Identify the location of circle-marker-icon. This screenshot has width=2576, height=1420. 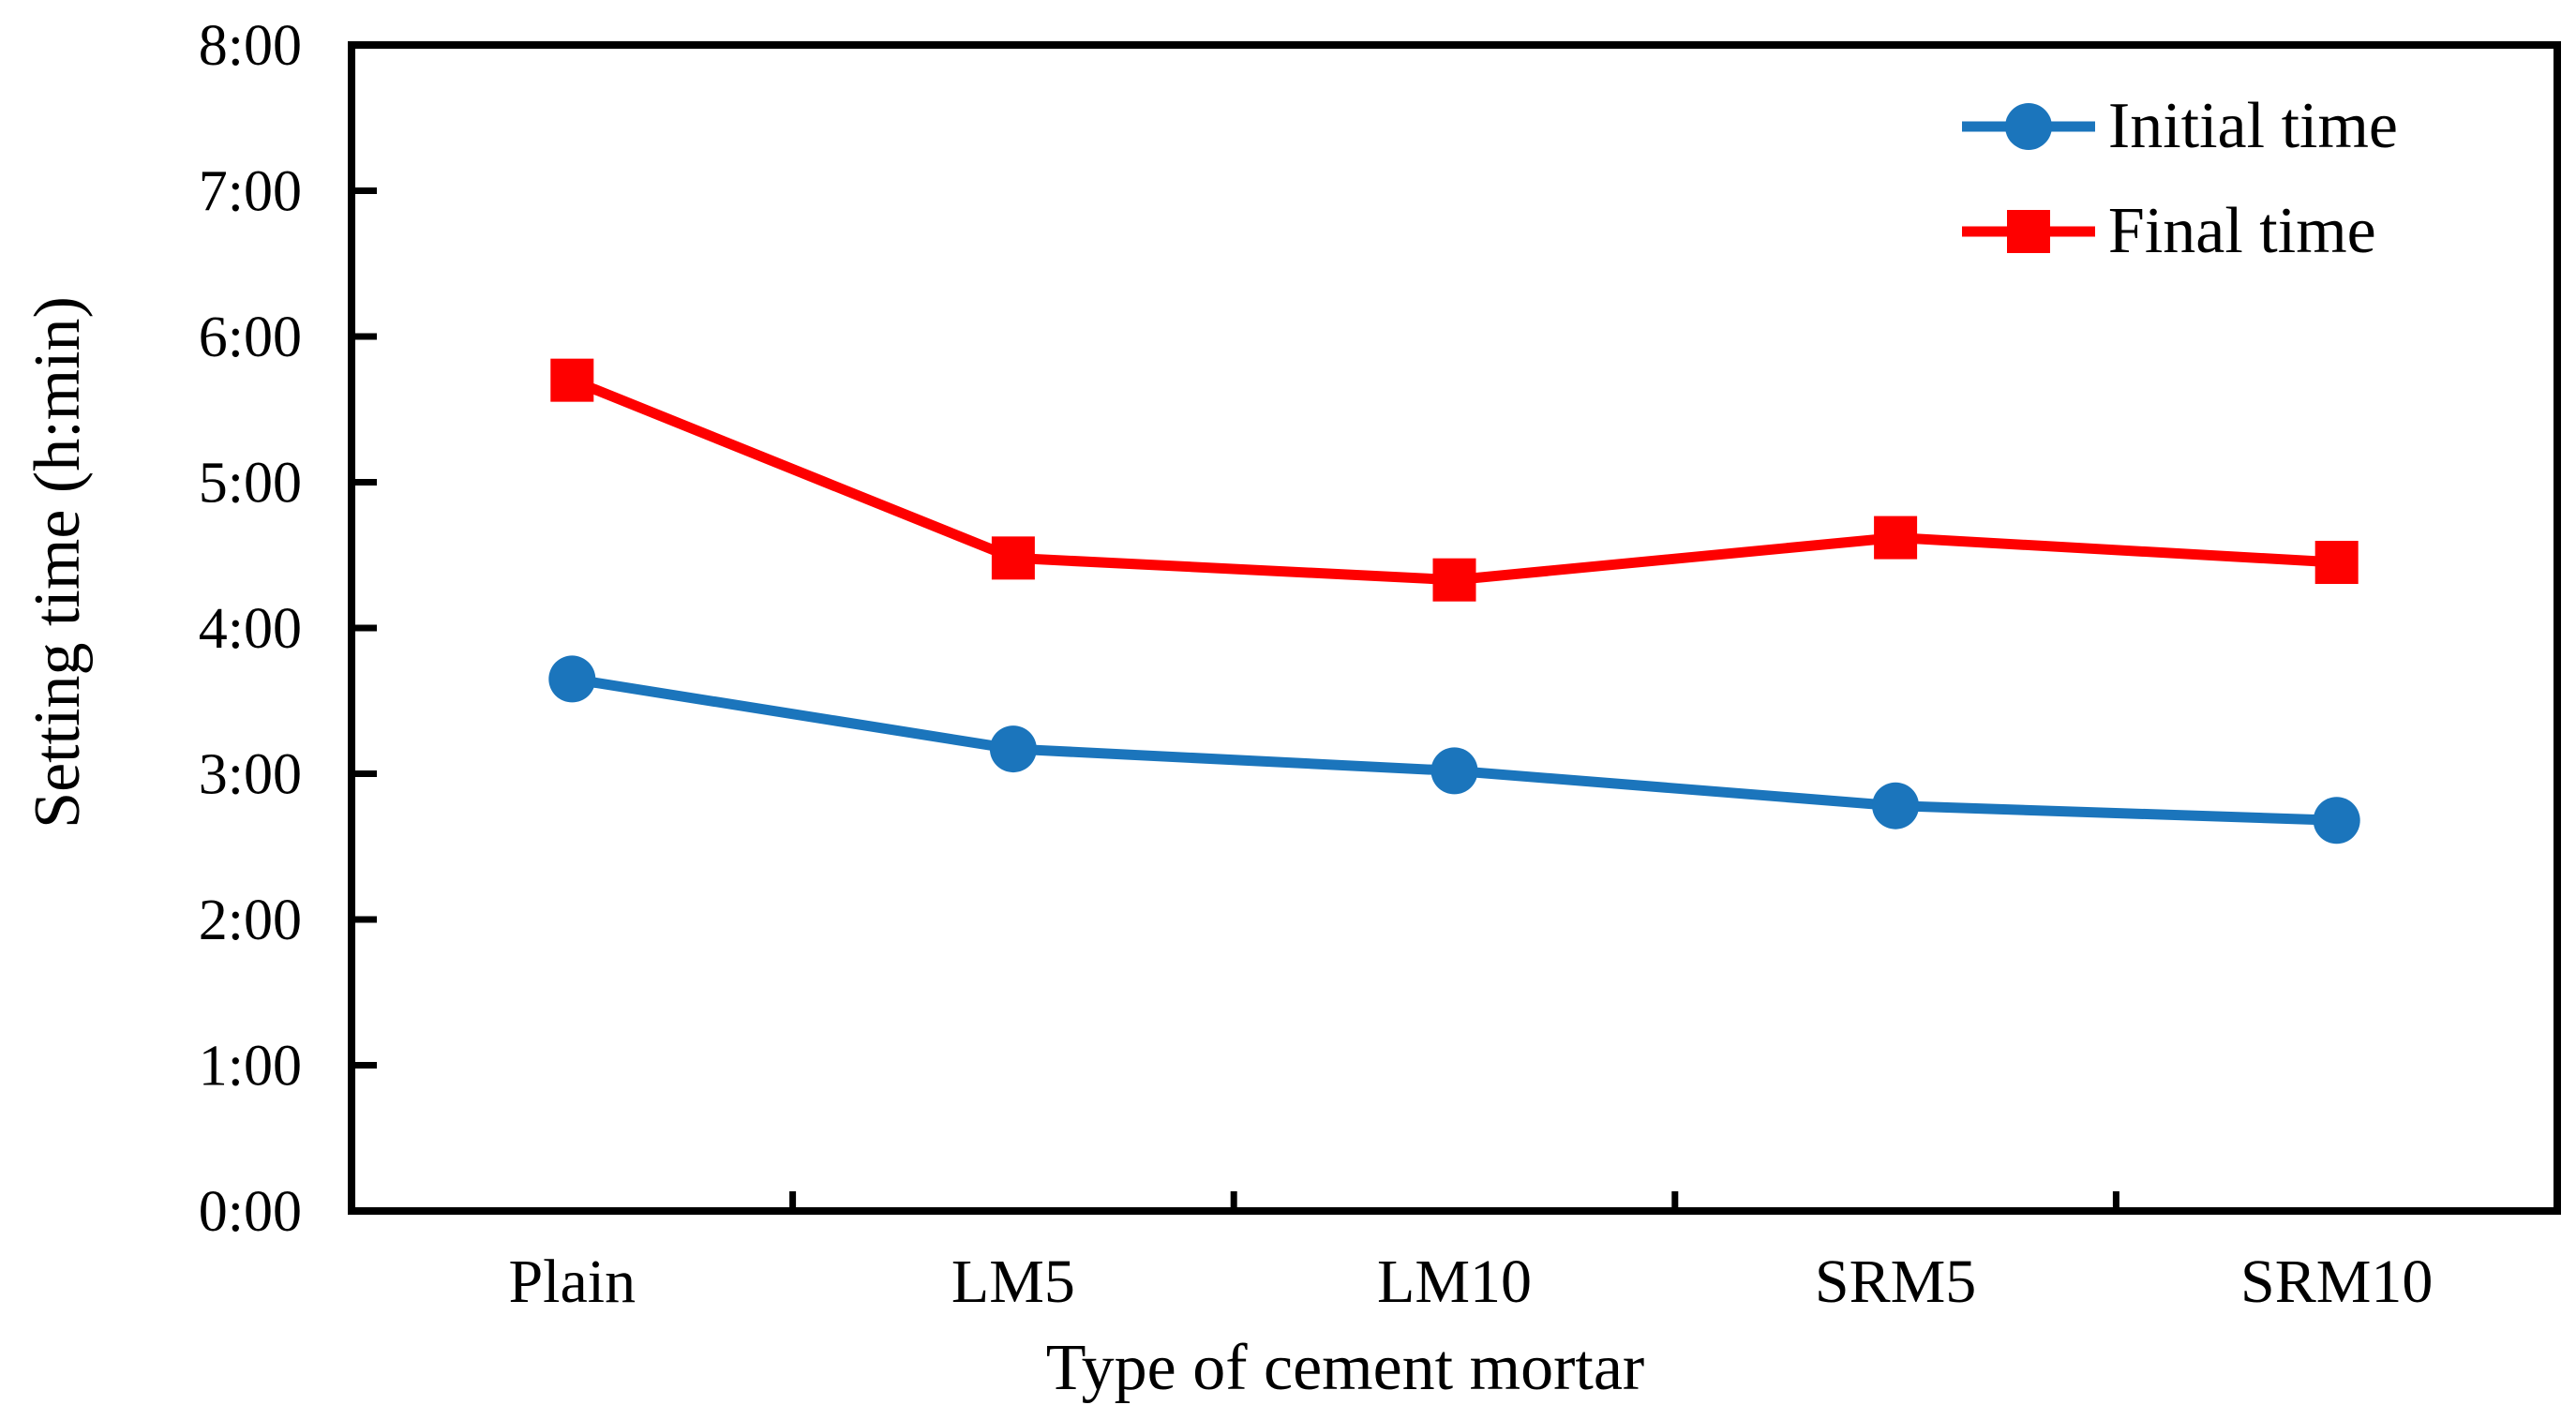
(2028, 126).